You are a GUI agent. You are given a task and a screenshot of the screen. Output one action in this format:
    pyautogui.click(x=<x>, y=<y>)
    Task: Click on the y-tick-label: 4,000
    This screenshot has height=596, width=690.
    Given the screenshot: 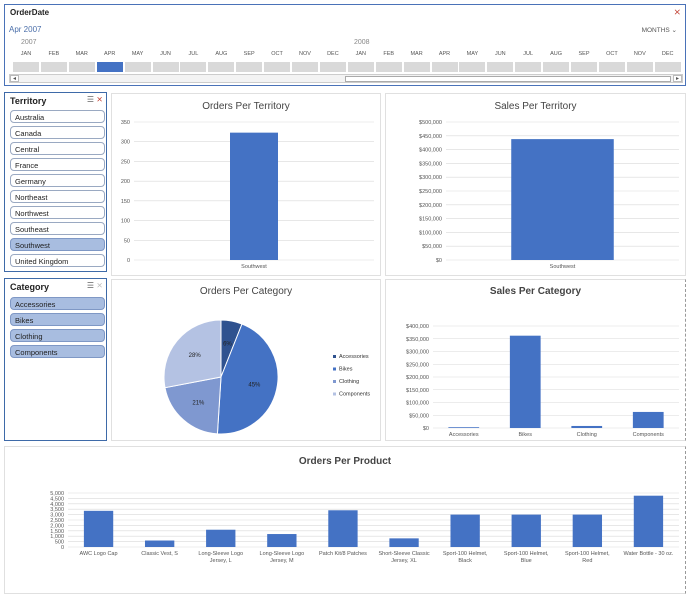 What is the action you would take?
    pyautogui.click(x=57, y=505)
    